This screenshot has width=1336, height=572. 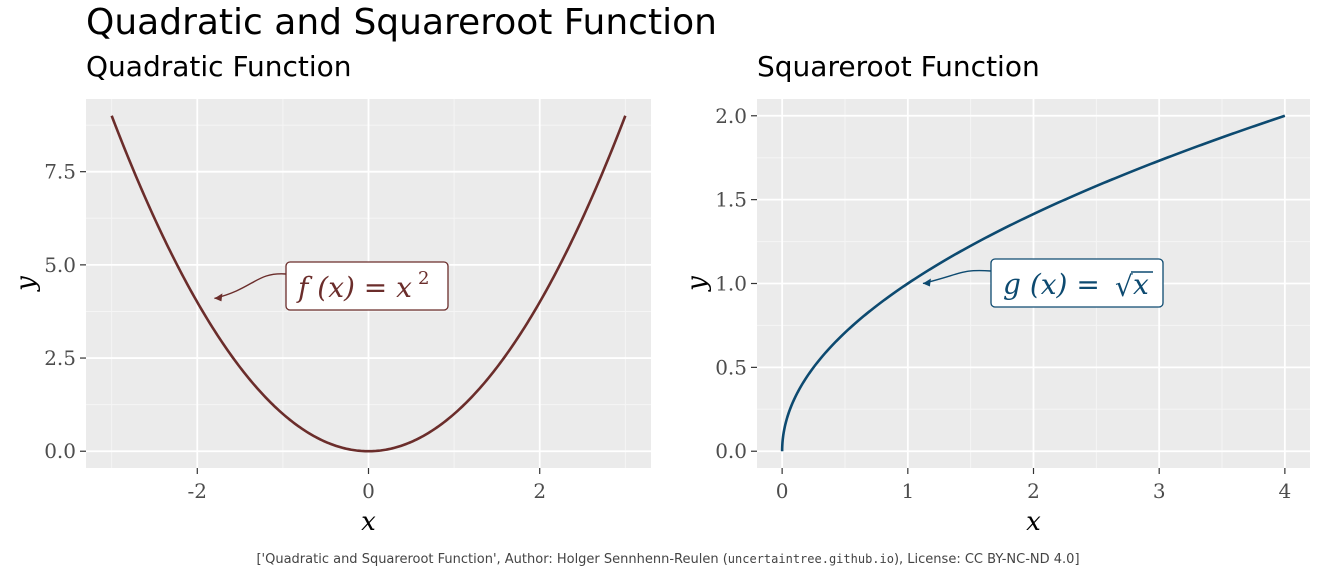 What do you see at coordinates (731, 367) in the screenshot?
I see `y-tick-label: 0.5` at bounding box center [731, 367].